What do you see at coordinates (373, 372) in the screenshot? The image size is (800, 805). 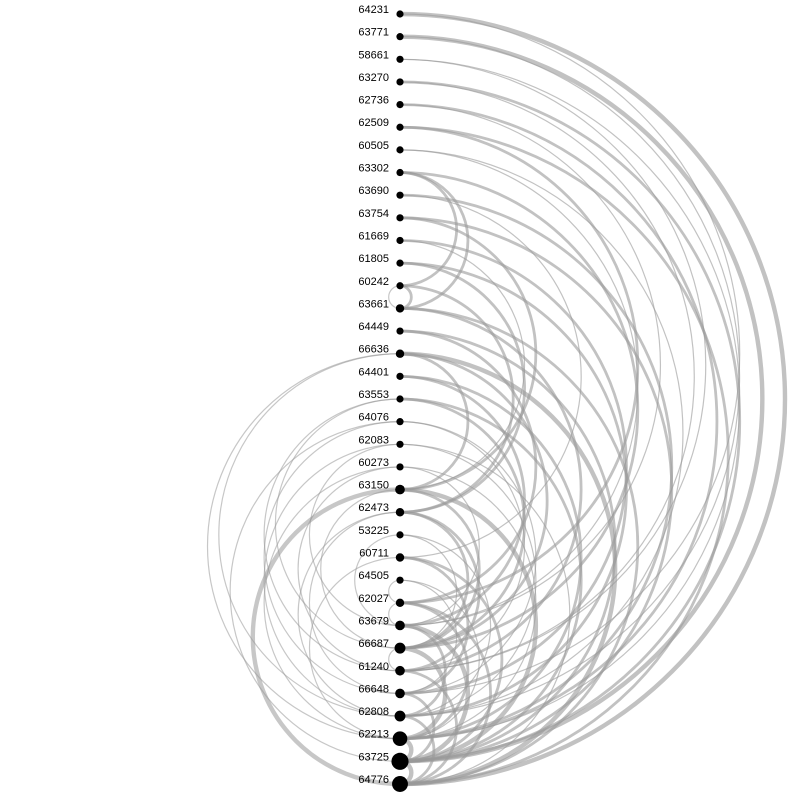 I see `node-label-64401: 64401` at bounding box center [373, 372].